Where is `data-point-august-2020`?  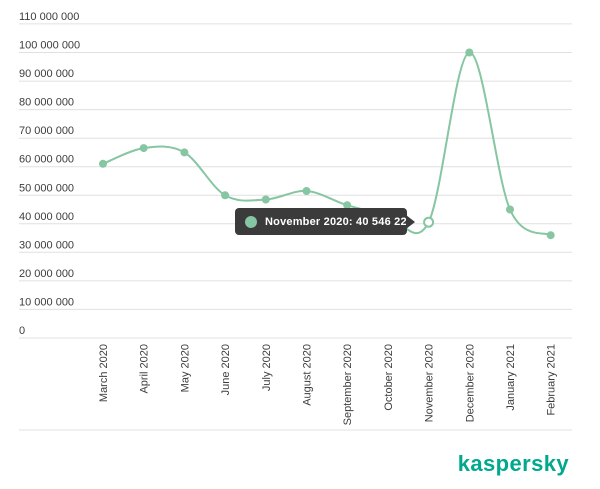
data-point-august-2020 is located at coordinates (306, 191).